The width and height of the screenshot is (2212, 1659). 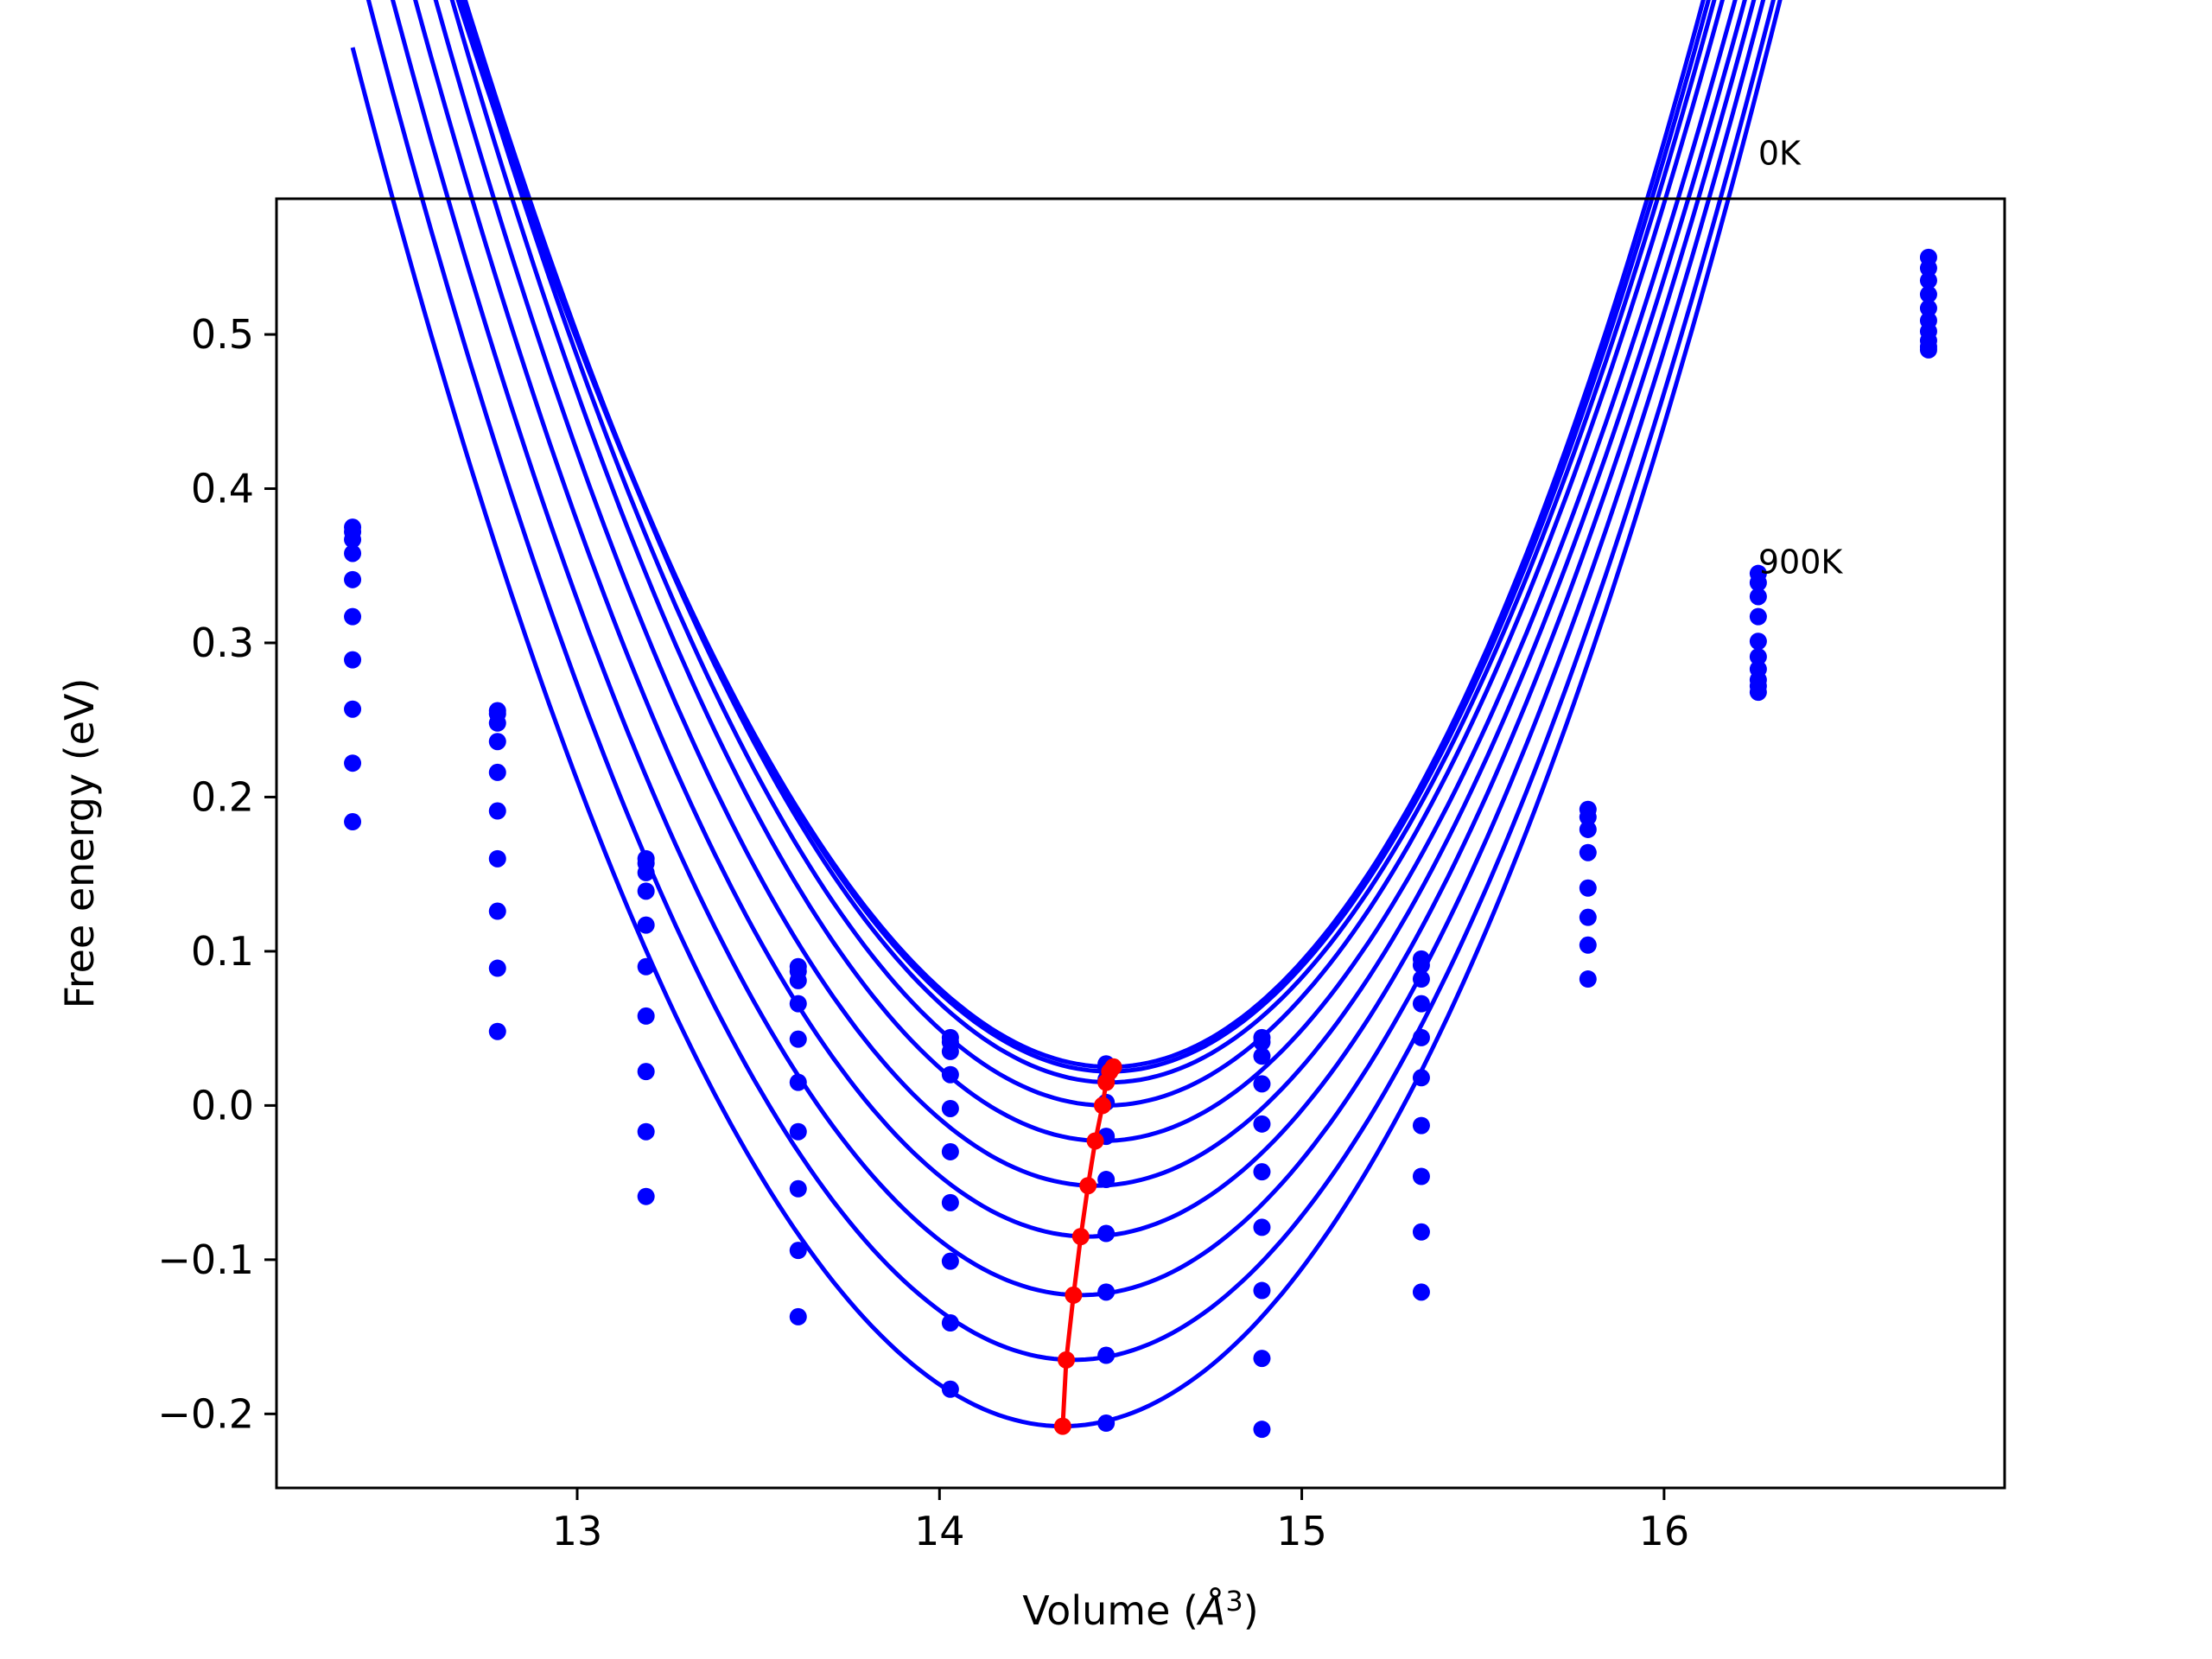 I want to click on y-tick-label: 0.5, so click(x=222, y=334).